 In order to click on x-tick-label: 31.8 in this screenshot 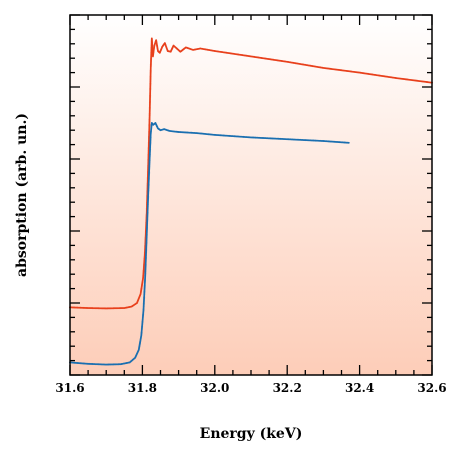, I will do `click(142, 388)`.